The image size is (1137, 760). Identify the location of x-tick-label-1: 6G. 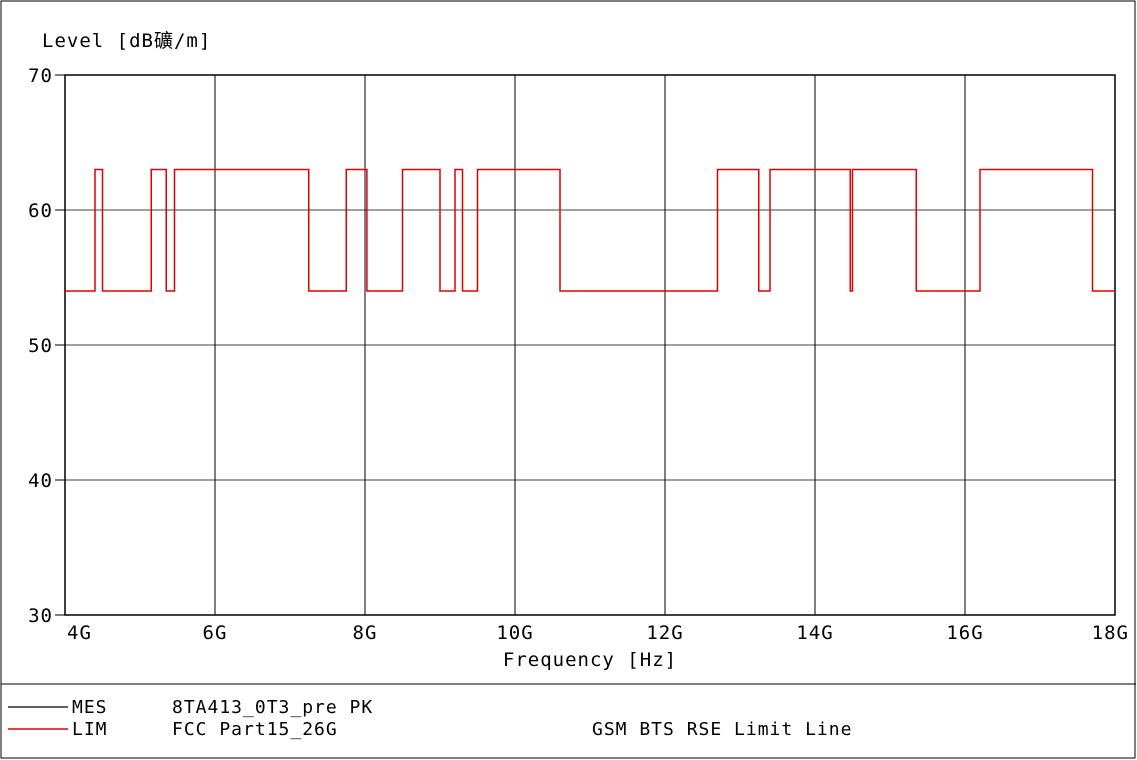
(215, 633).